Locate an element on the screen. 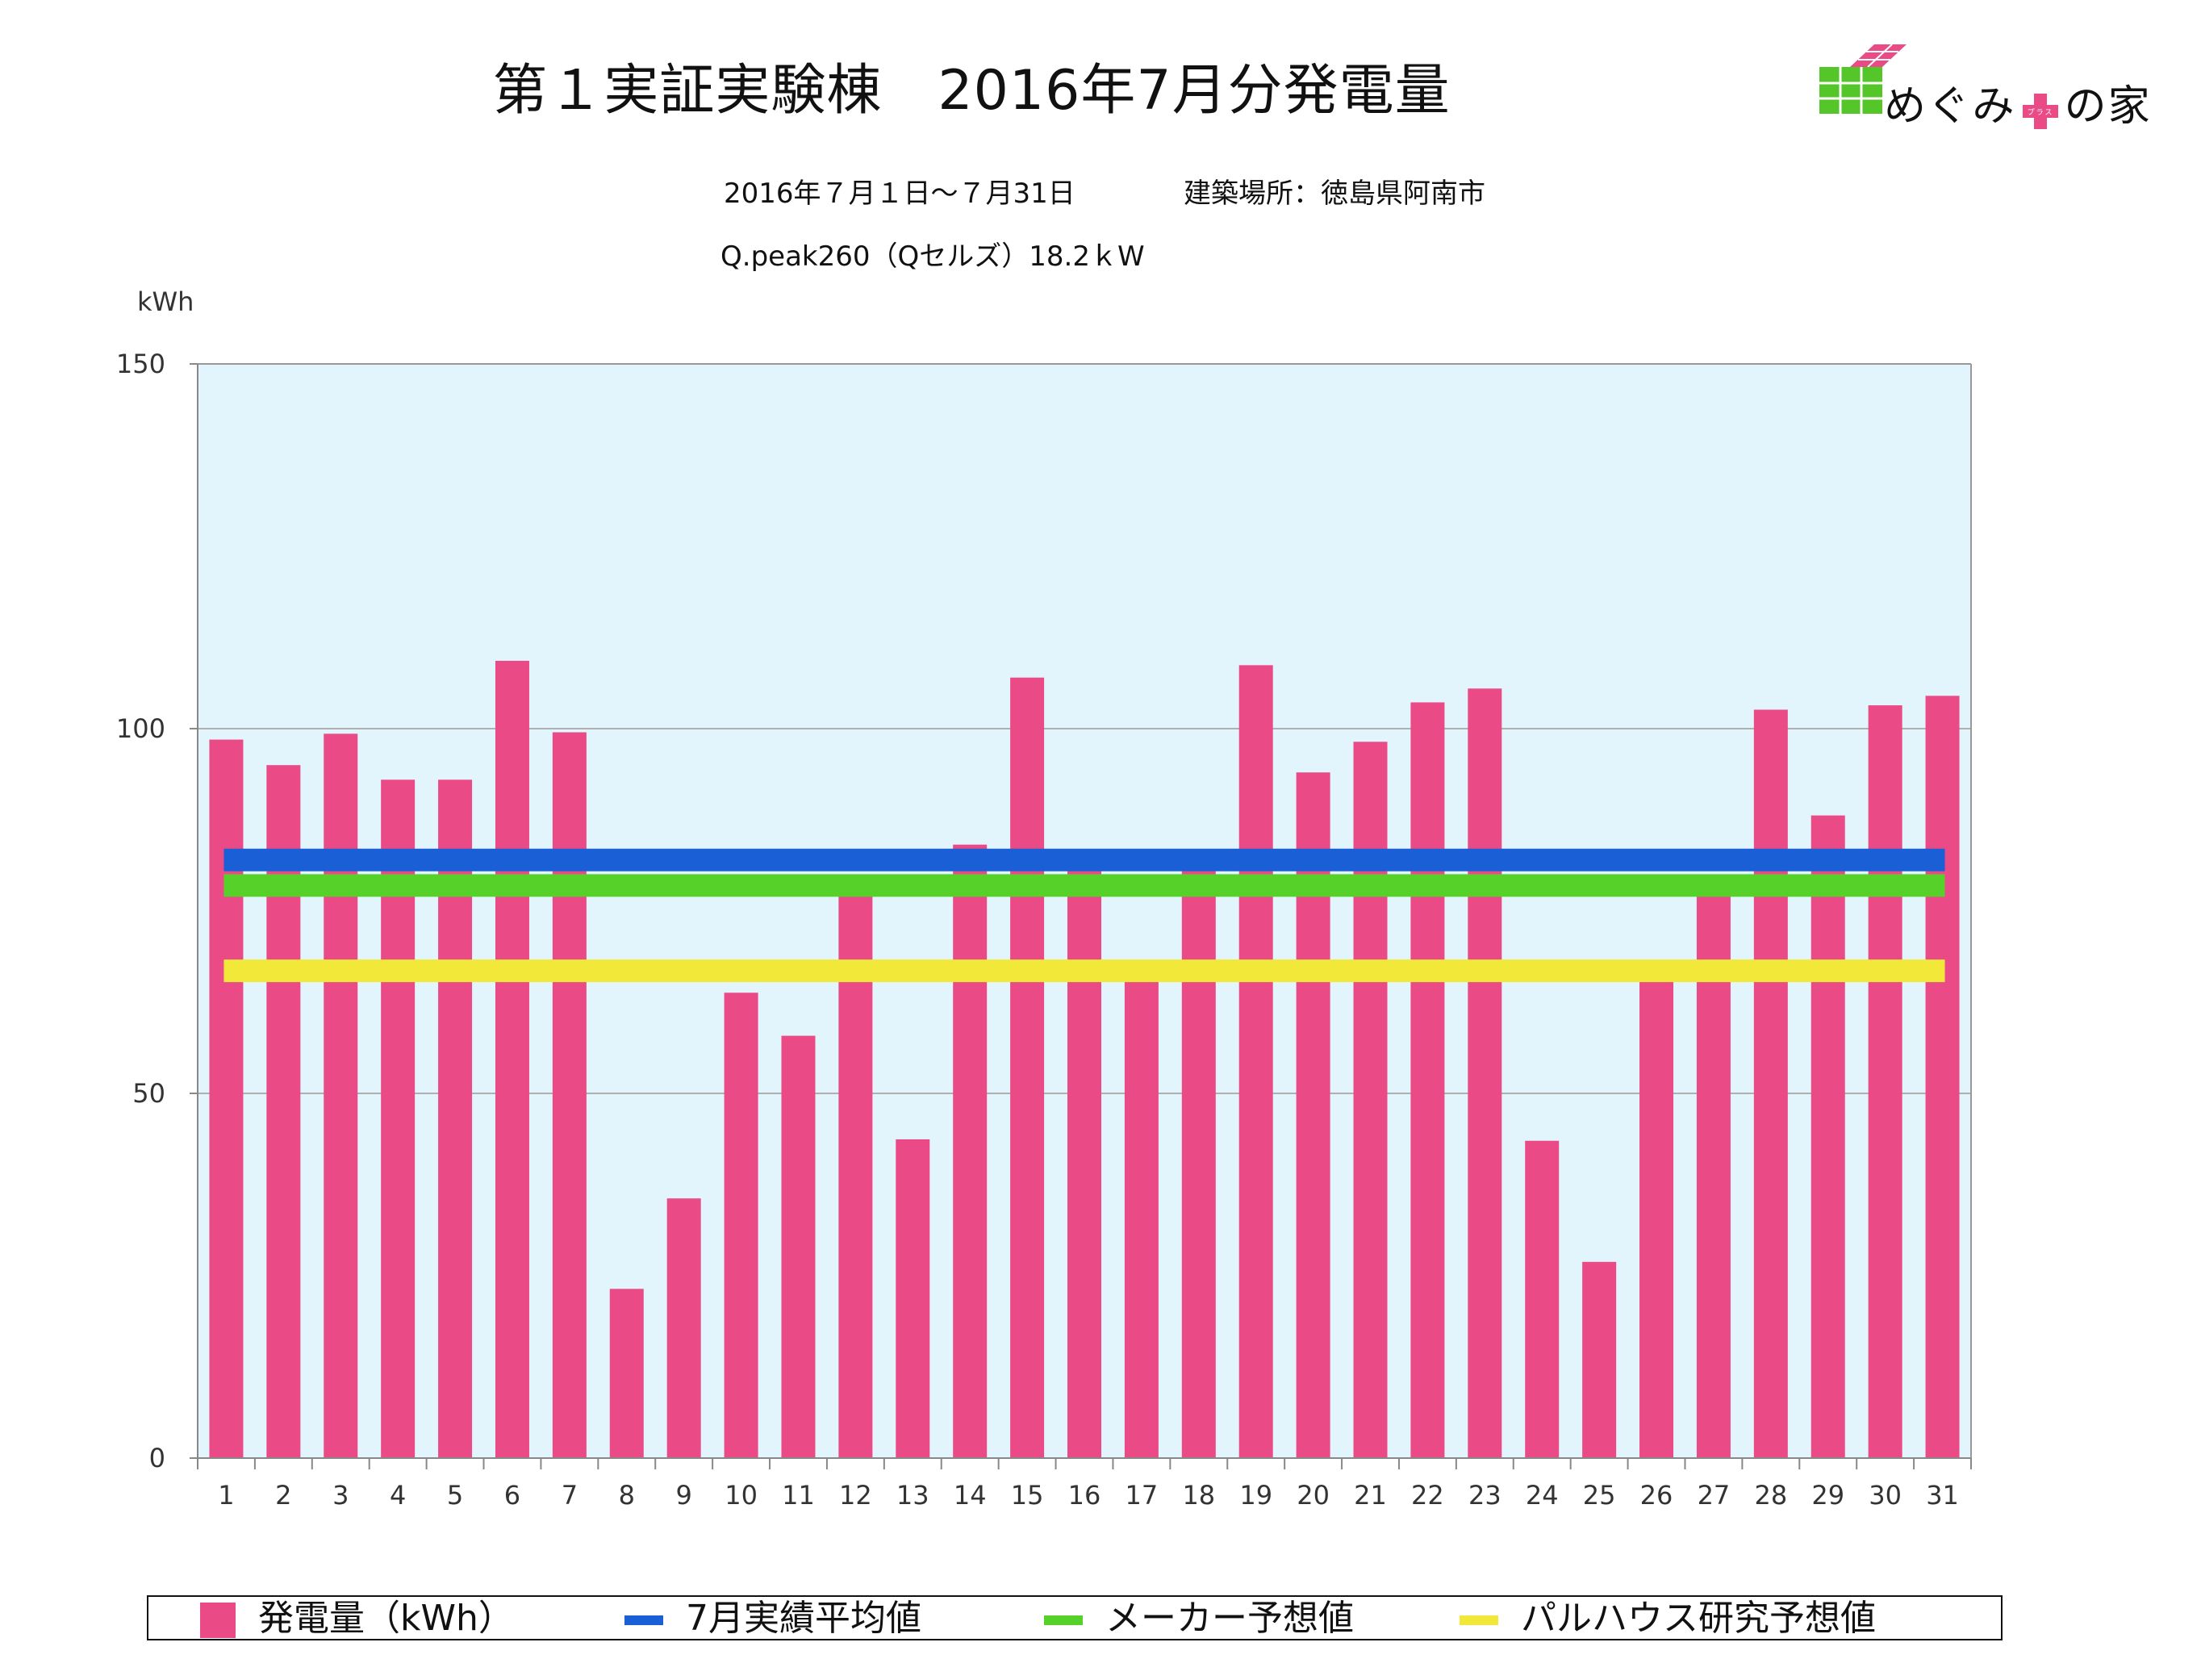 The width and height of the screenshot is (2201, 1680). legend-label-avg: 7月実績平均値 is located at coordinates (803, 1618).